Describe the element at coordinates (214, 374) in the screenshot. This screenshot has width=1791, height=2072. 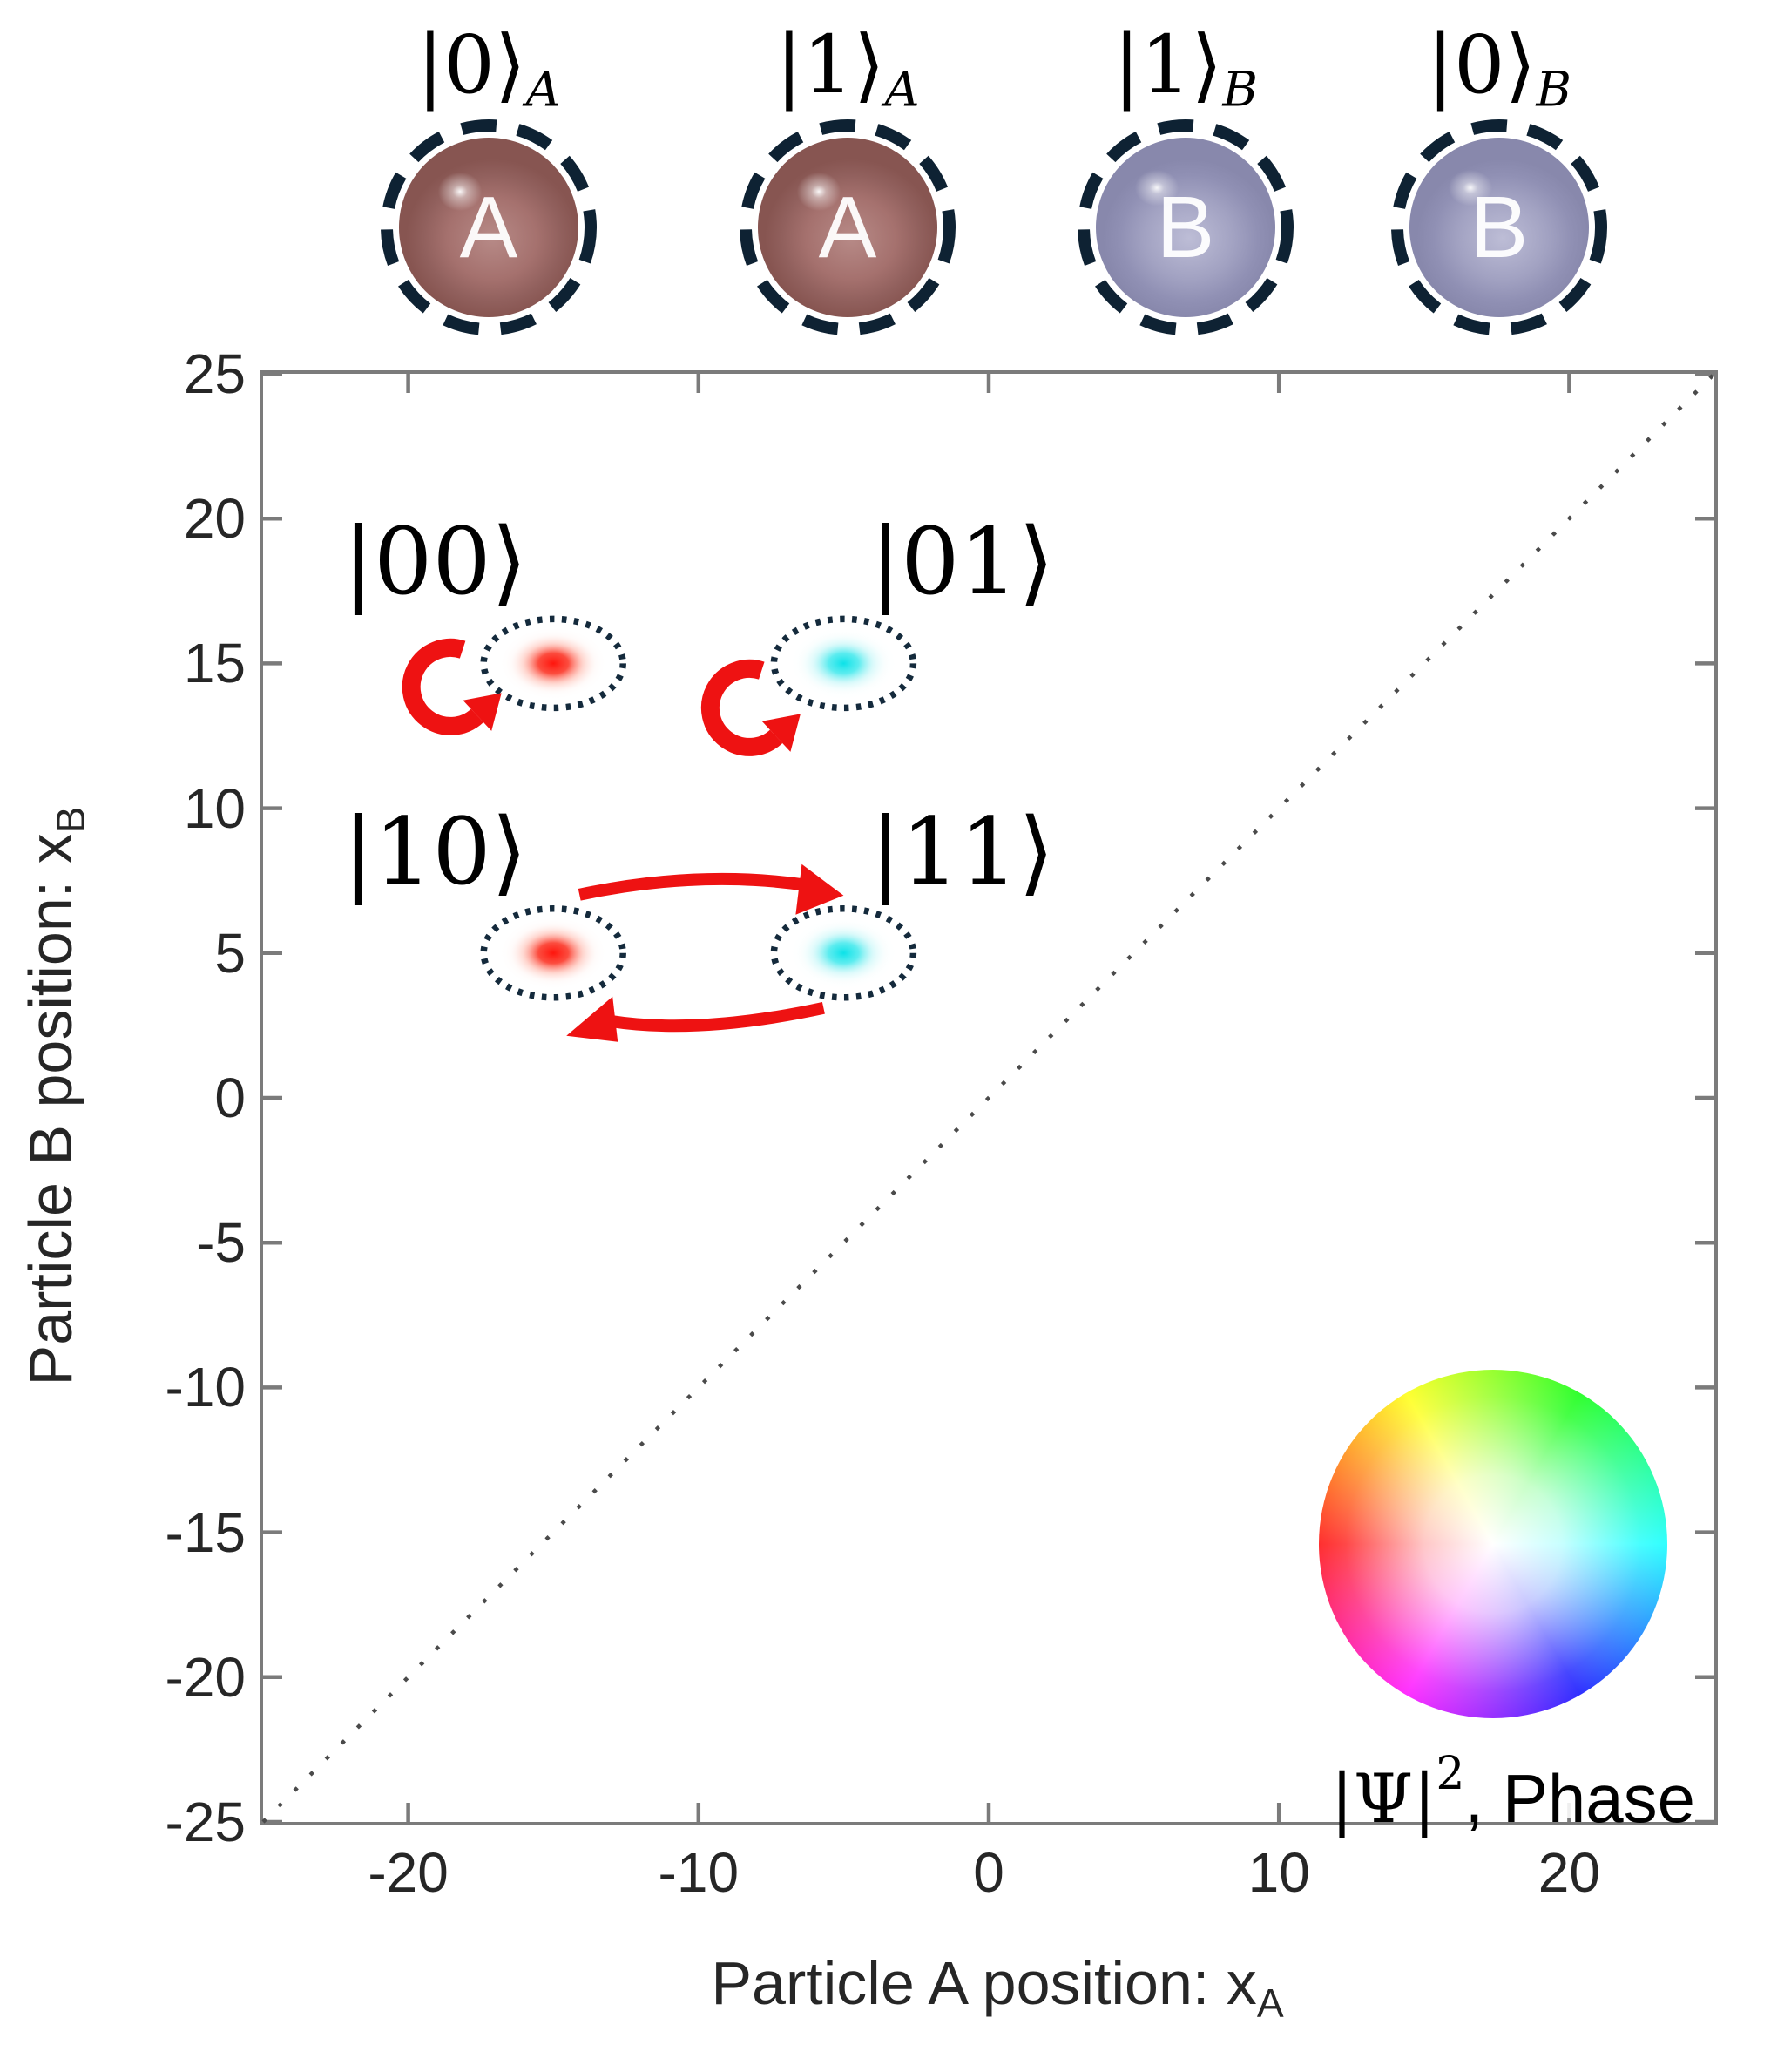
I see `y-tick-label: 25` at that location.